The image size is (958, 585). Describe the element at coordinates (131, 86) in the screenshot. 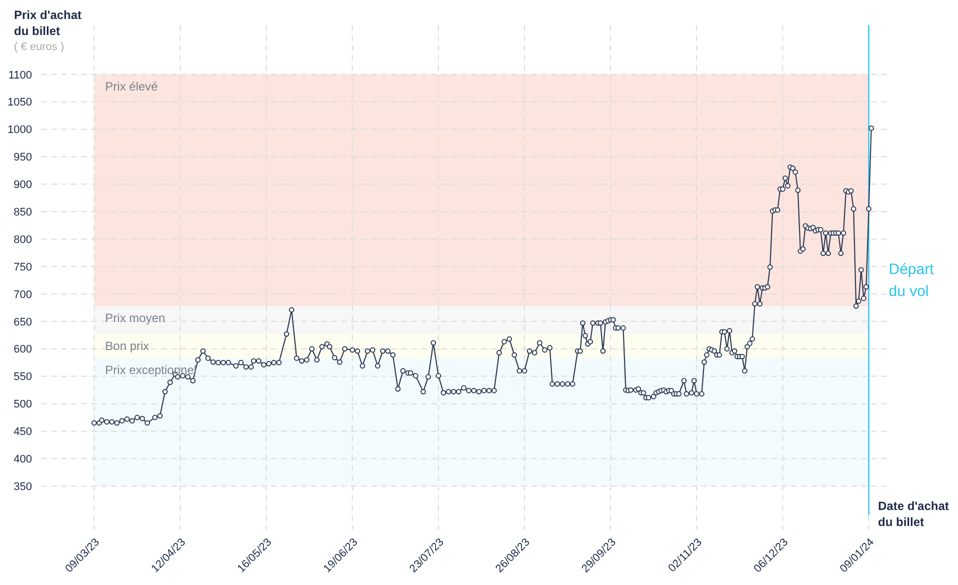

I see `band-label: Prix élevé` at that location.